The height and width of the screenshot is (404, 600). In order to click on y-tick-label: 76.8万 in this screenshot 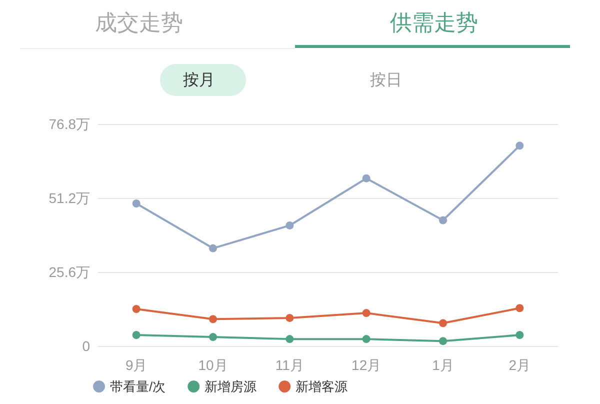, I will do `click(69, 124)`.